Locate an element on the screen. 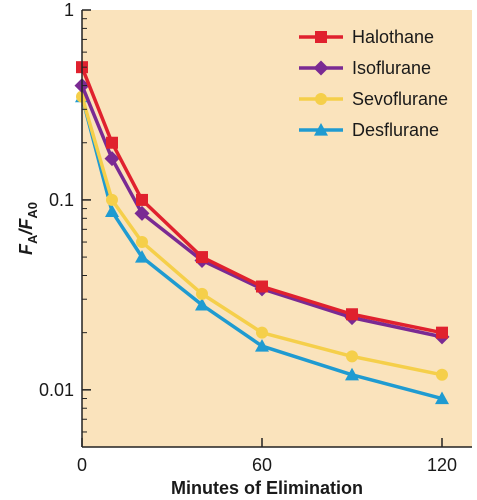 The image size is (477, 500). legend-item-desflurane: Desflurane is located at coordinates (369, 130).